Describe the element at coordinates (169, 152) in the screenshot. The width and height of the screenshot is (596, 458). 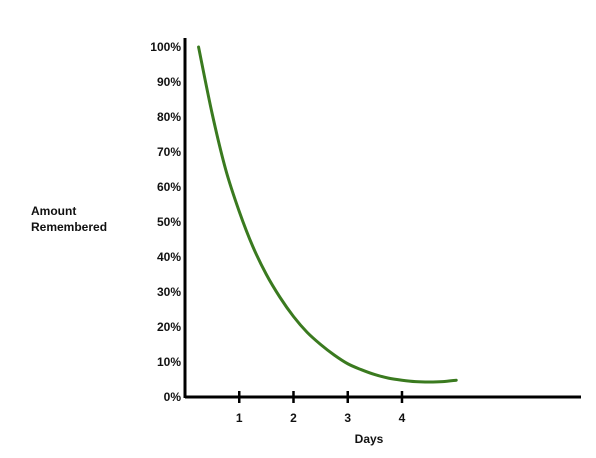
I see `y-tick-label: 70%` at that location.